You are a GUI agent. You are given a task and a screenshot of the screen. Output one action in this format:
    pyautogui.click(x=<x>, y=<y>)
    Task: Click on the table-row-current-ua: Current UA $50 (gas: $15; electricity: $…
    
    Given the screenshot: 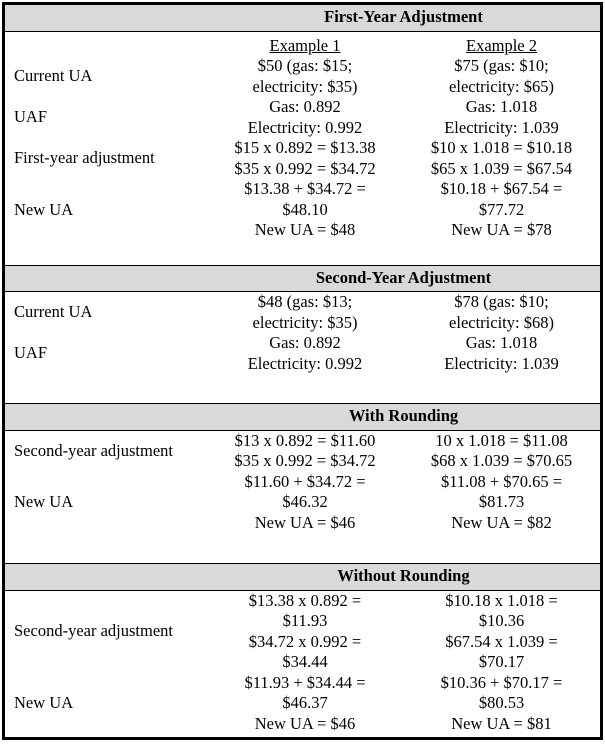 What is the action you would take?
    pyautogui.click(x=302, y=76)
    